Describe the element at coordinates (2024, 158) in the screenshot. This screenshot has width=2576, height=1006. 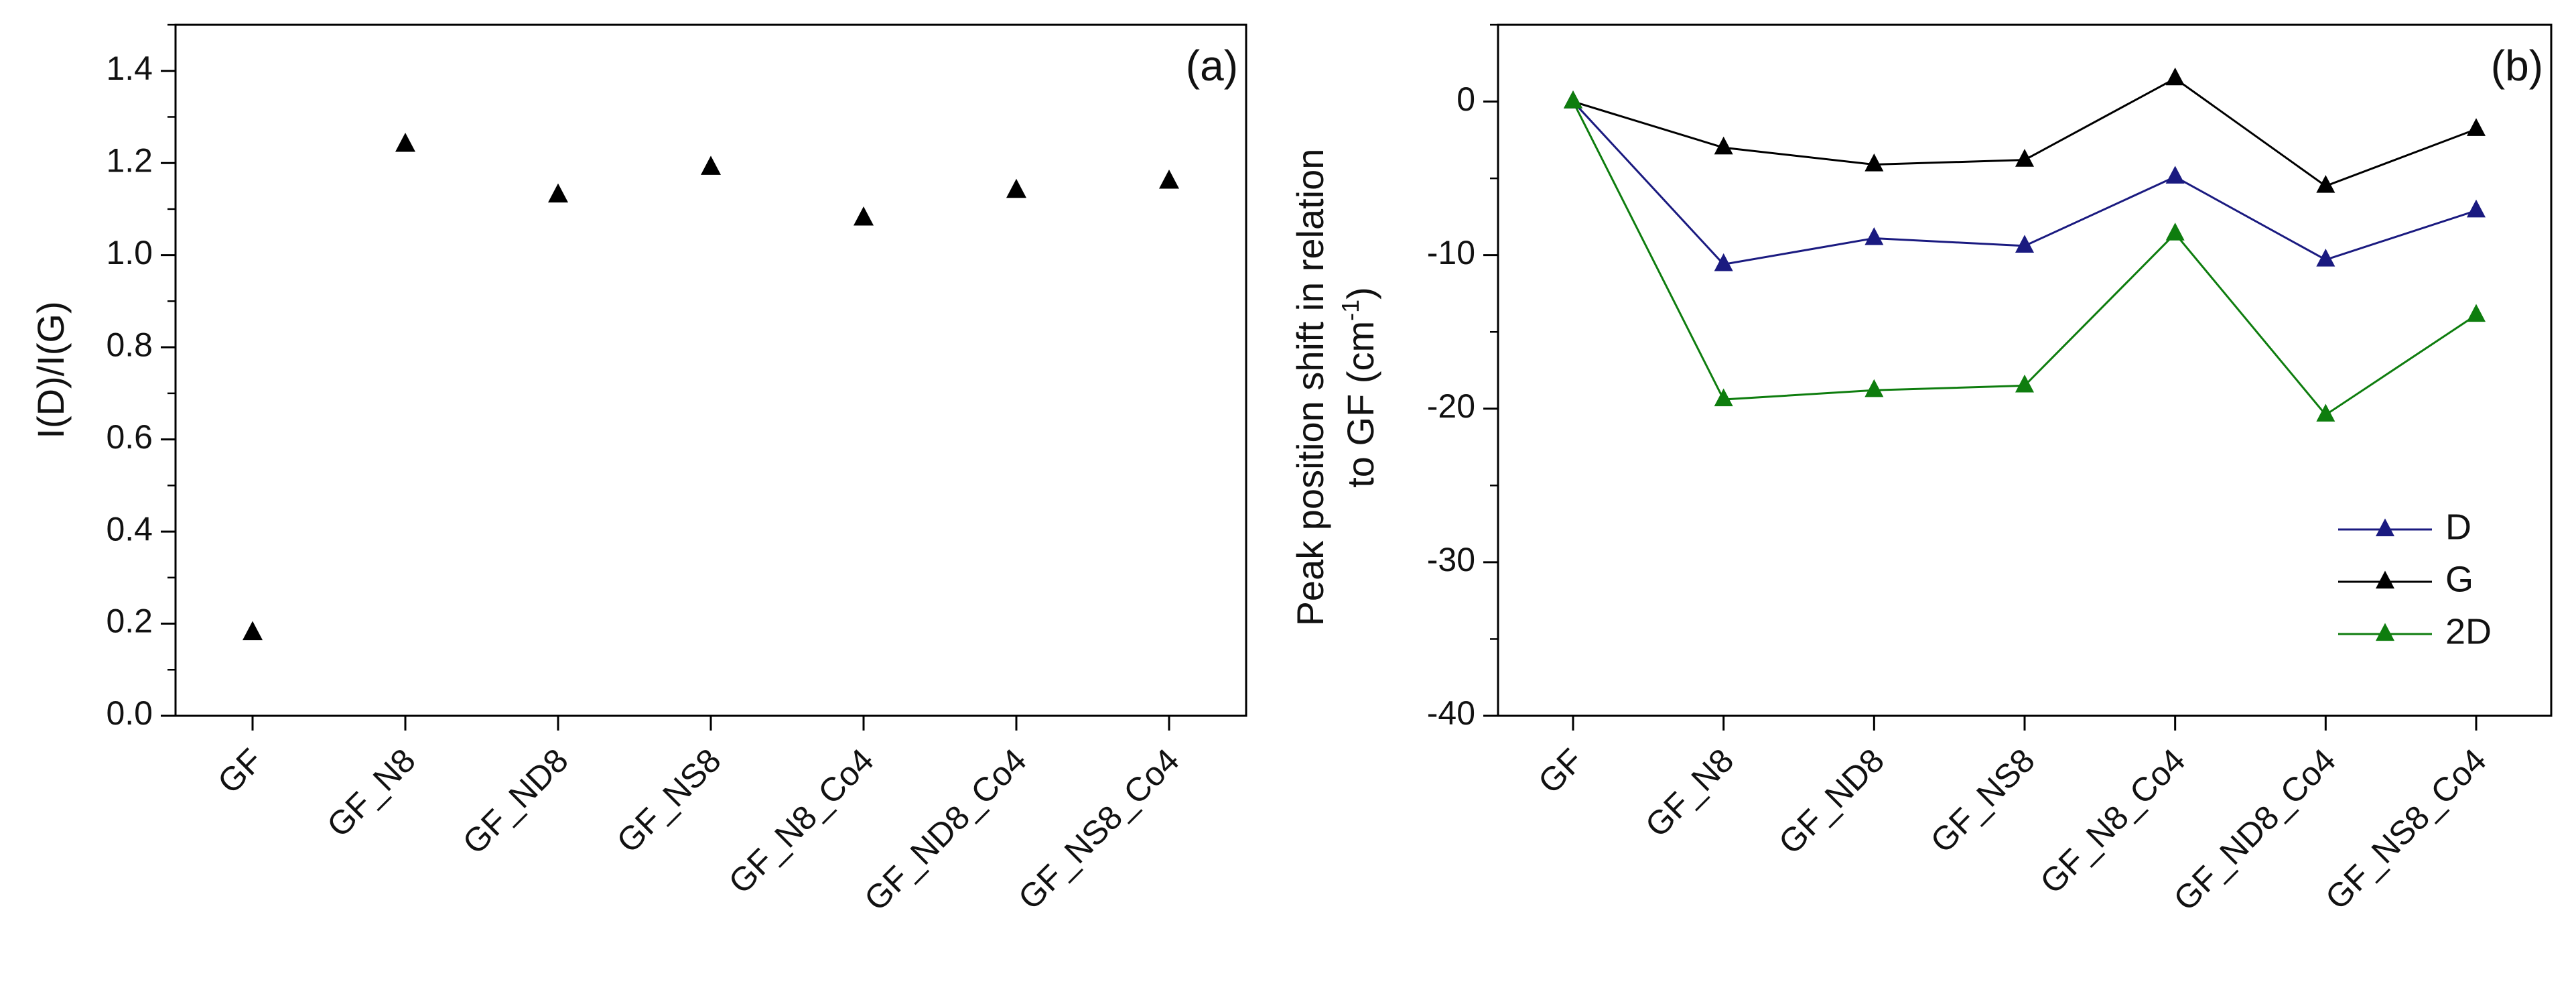
I see `panel-b-point-g-gf-ns8` at that location.